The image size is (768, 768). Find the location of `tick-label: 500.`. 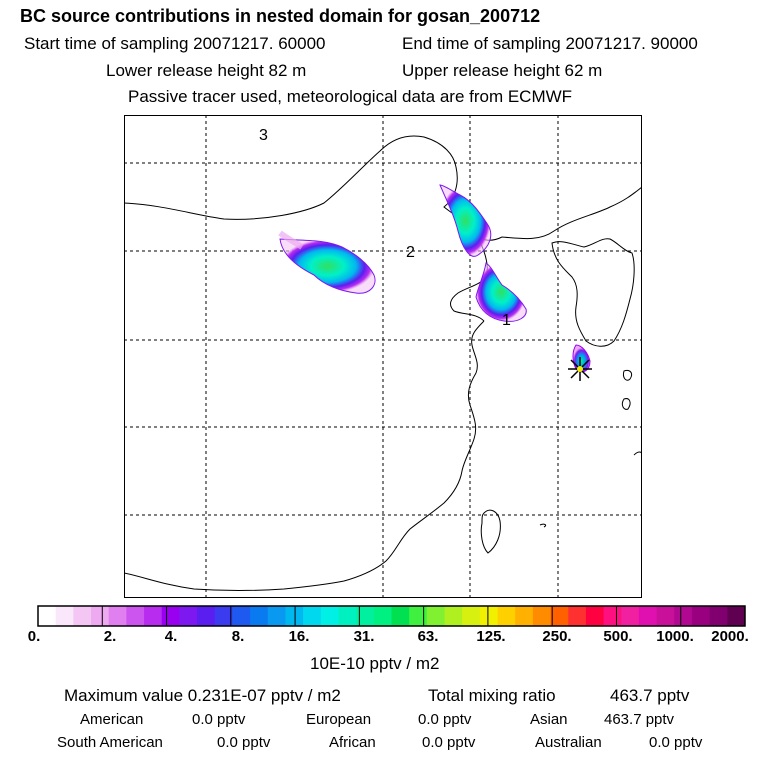

tick-label: 500. is located at coordinates (618, 636).